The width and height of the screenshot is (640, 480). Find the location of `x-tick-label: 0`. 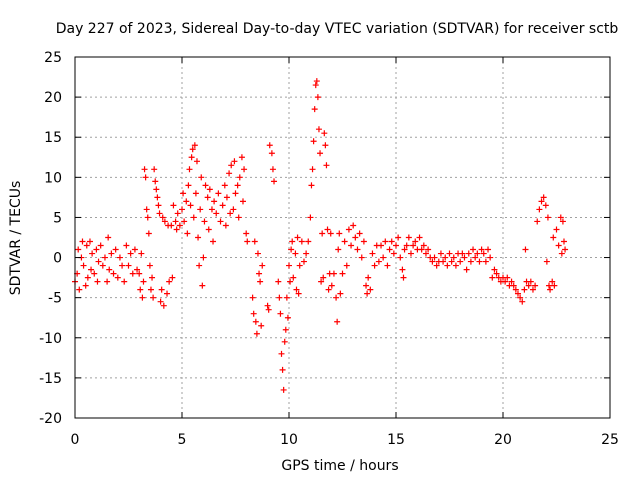

x-tick-label: 0 is located at coordinates (75, 440).